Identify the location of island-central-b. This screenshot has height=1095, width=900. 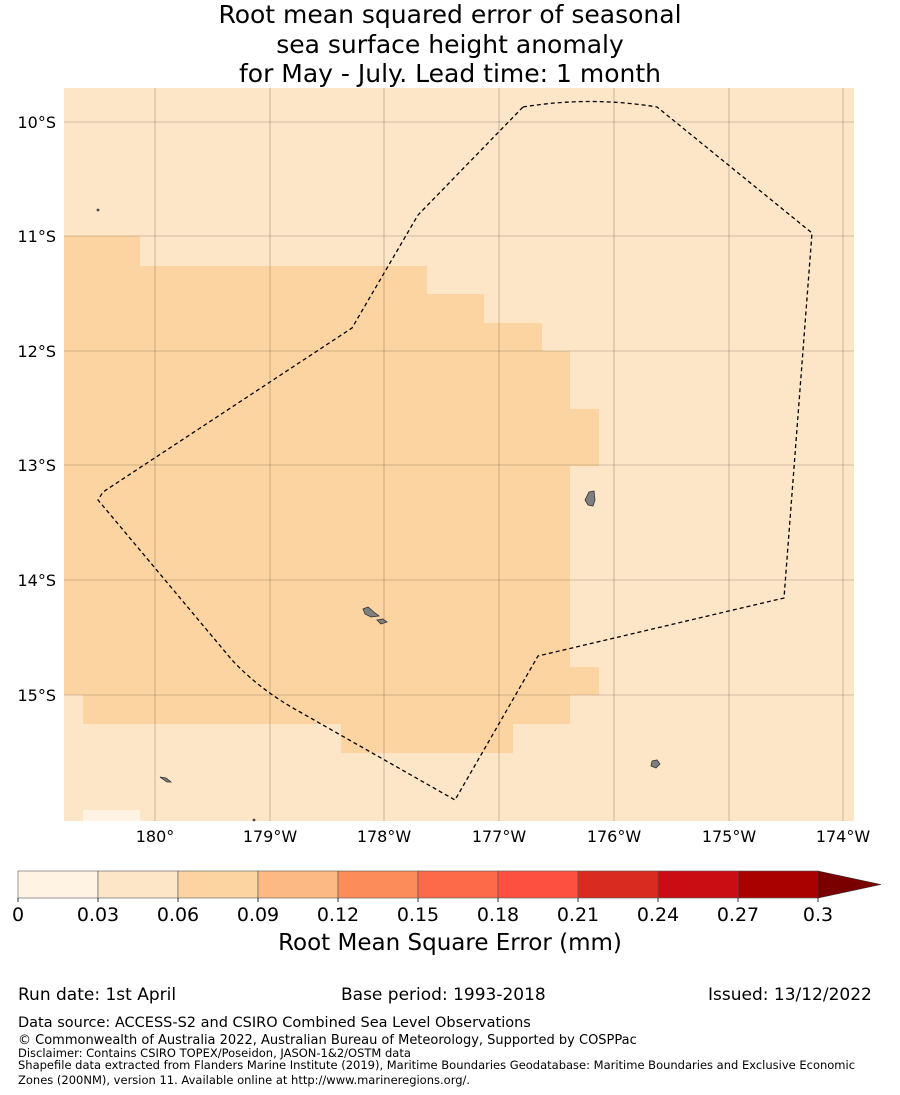
(382, 621).